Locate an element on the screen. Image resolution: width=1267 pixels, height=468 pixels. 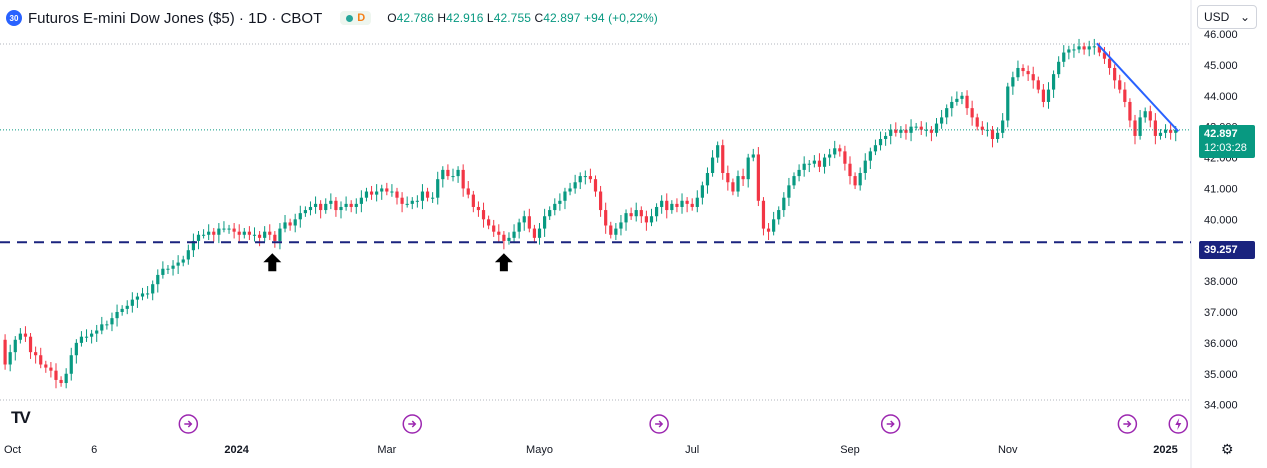
gear-icon: ⚙ is located at coordinates (1227, 449).